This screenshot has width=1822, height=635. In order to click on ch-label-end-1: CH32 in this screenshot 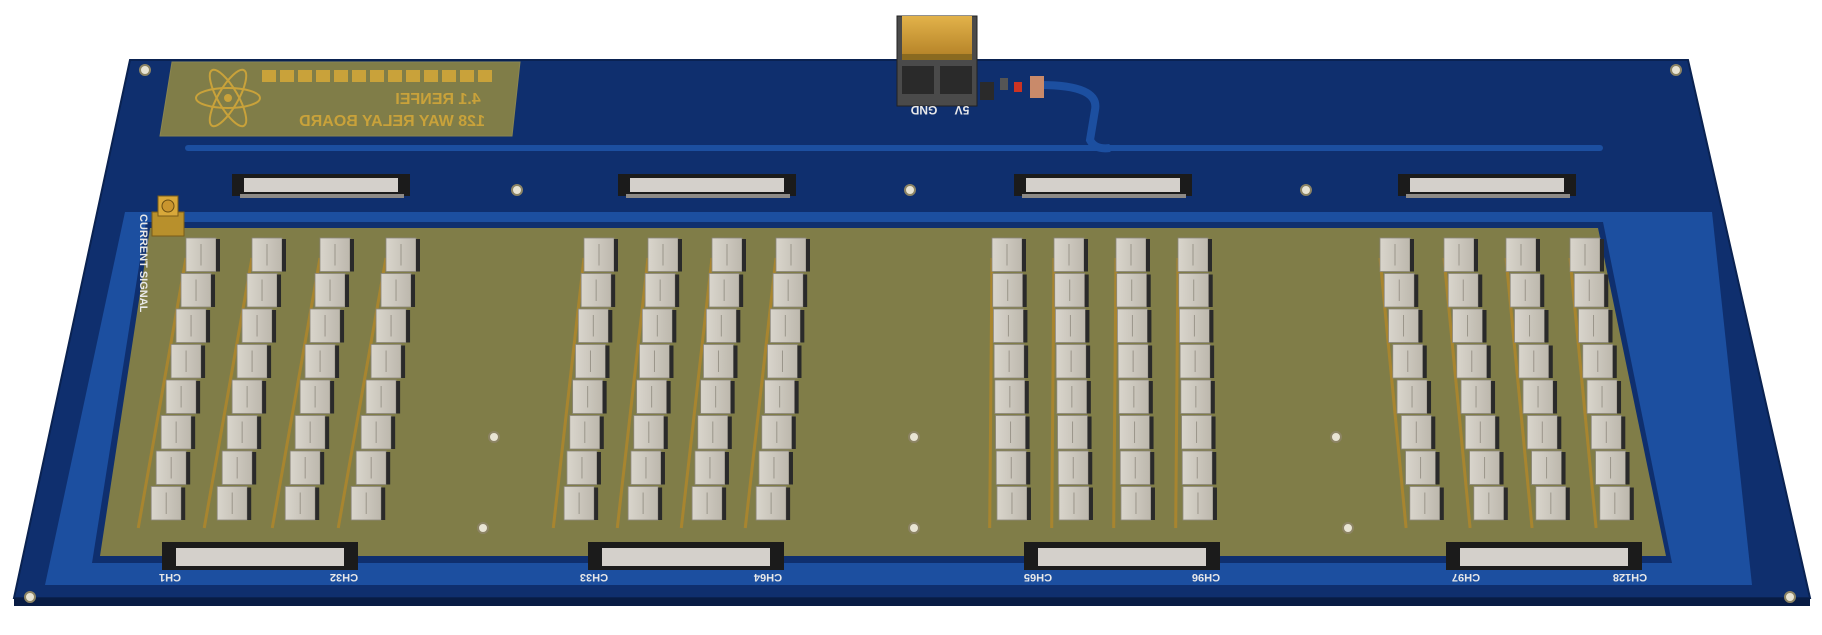, I will do `click(344, 577)`.